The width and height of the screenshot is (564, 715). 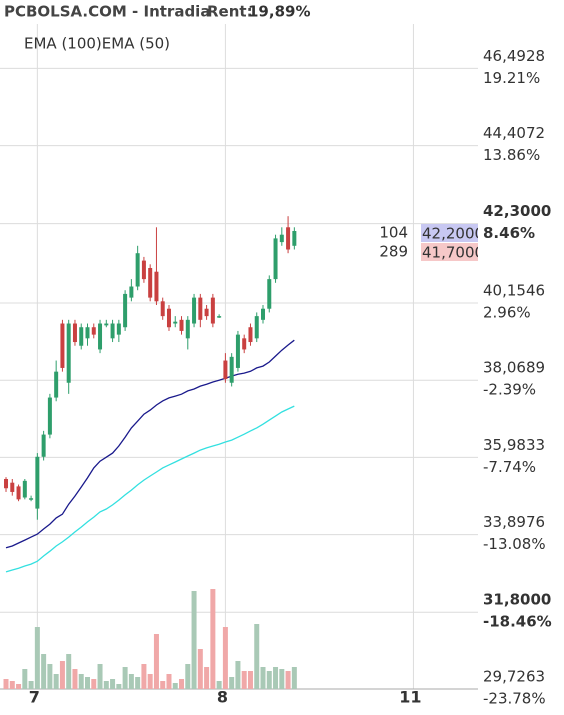 What do you see at coordinates (230, 12) in the screenshot?
I see `rent-label: Rent:` at bounding box center [230, 12].